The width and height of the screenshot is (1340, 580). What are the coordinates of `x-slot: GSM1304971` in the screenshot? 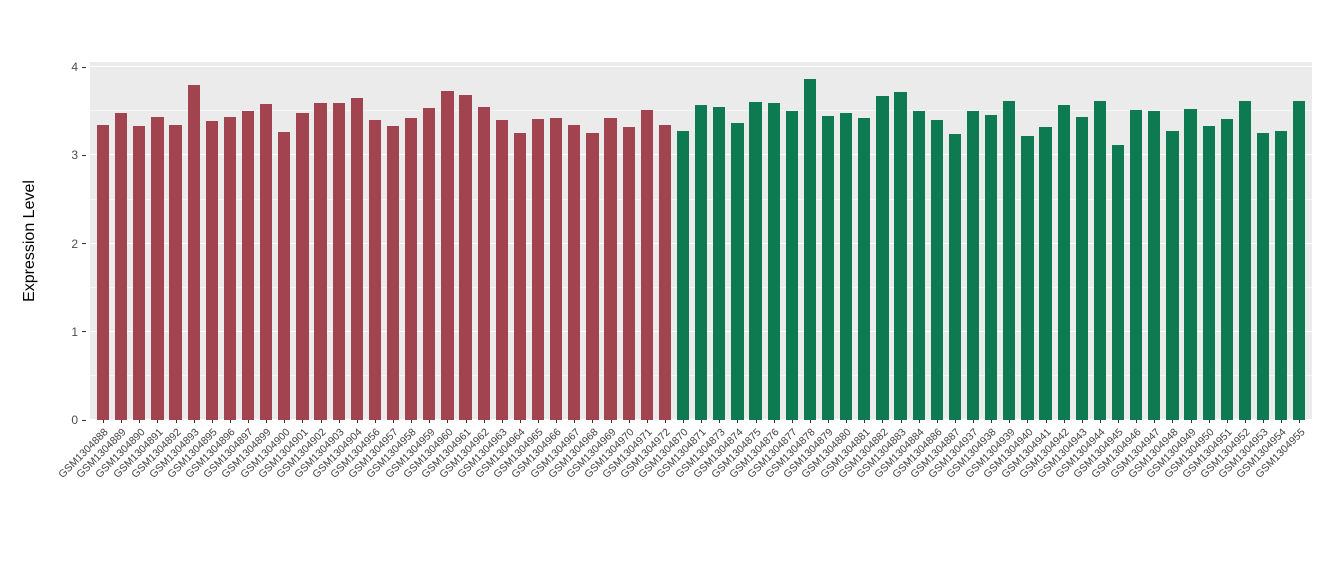 It's located at (628, 495).